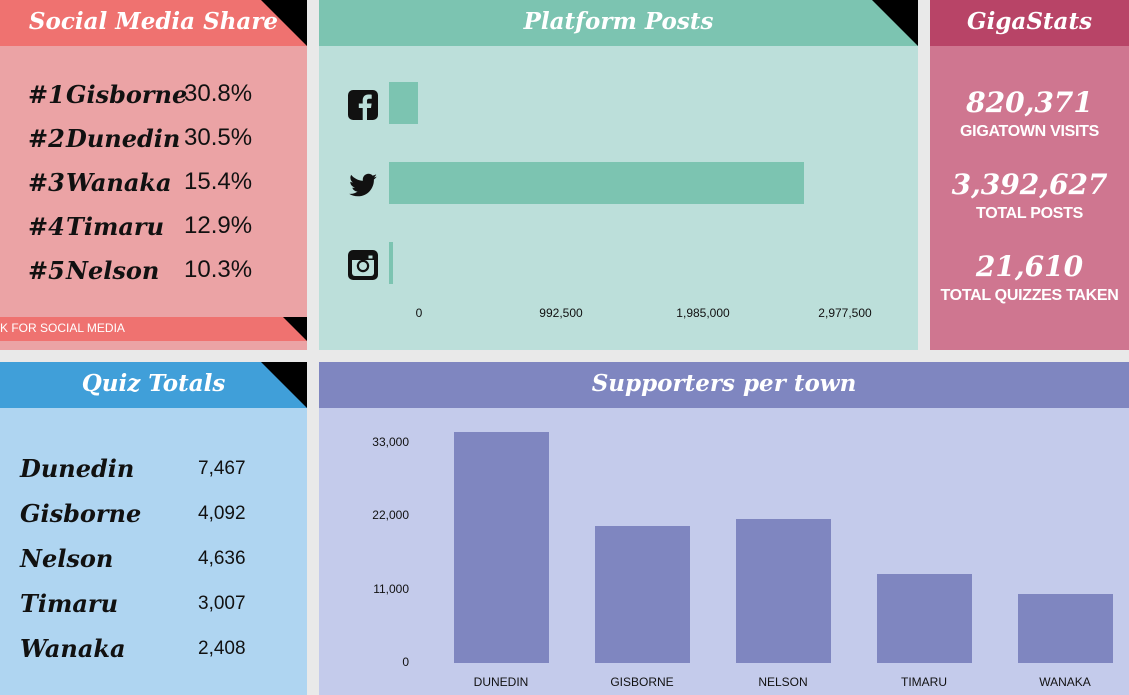 The width and height of the screenshot is (1129, 695). I want to click on quiz-town: Nelson, so click(67, 558).